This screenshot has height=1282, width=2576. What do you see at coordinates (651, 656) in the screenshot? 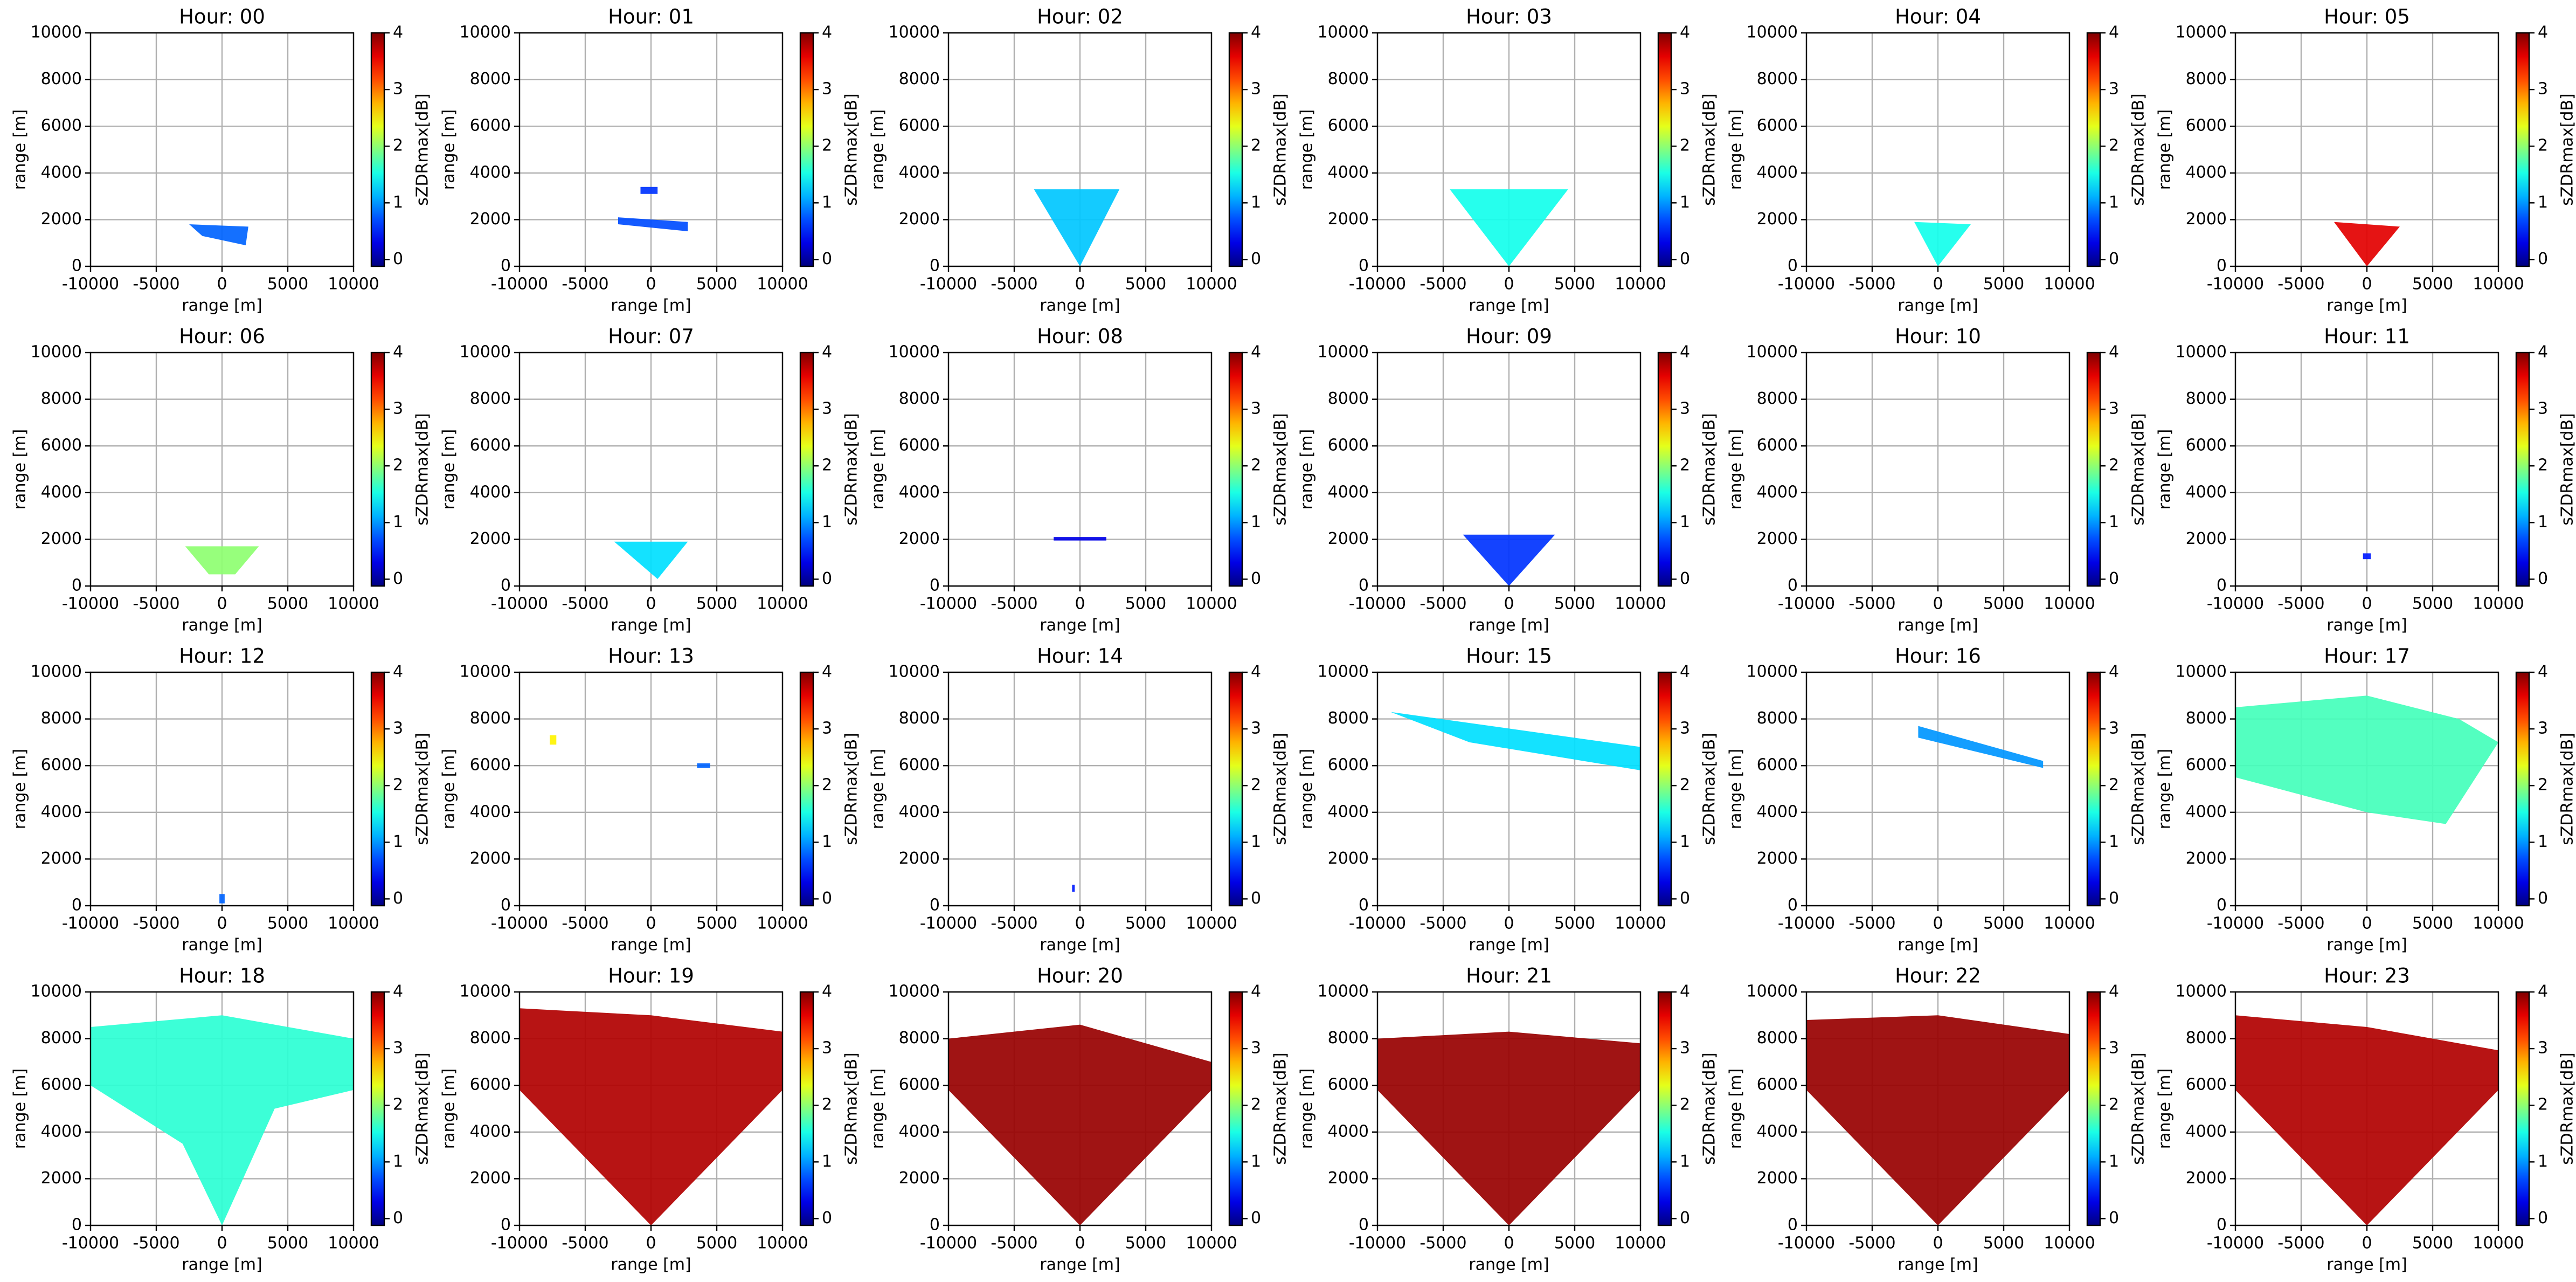
I see `chart-title: Hour: 13` at bounding box center [651, 656].